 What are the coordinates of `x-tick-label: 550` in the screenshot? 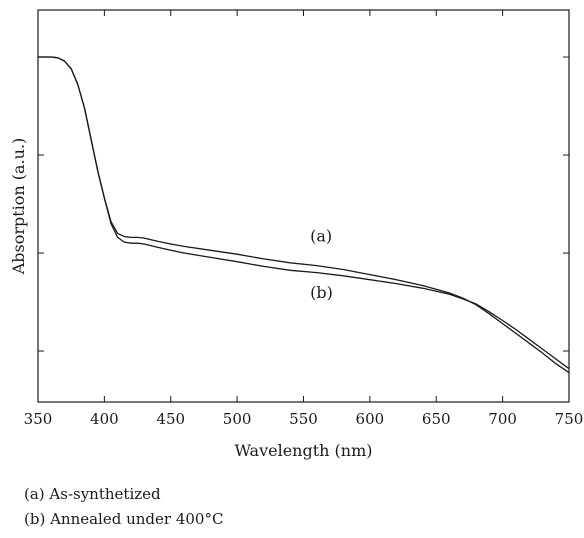 It's located at (303, 419).